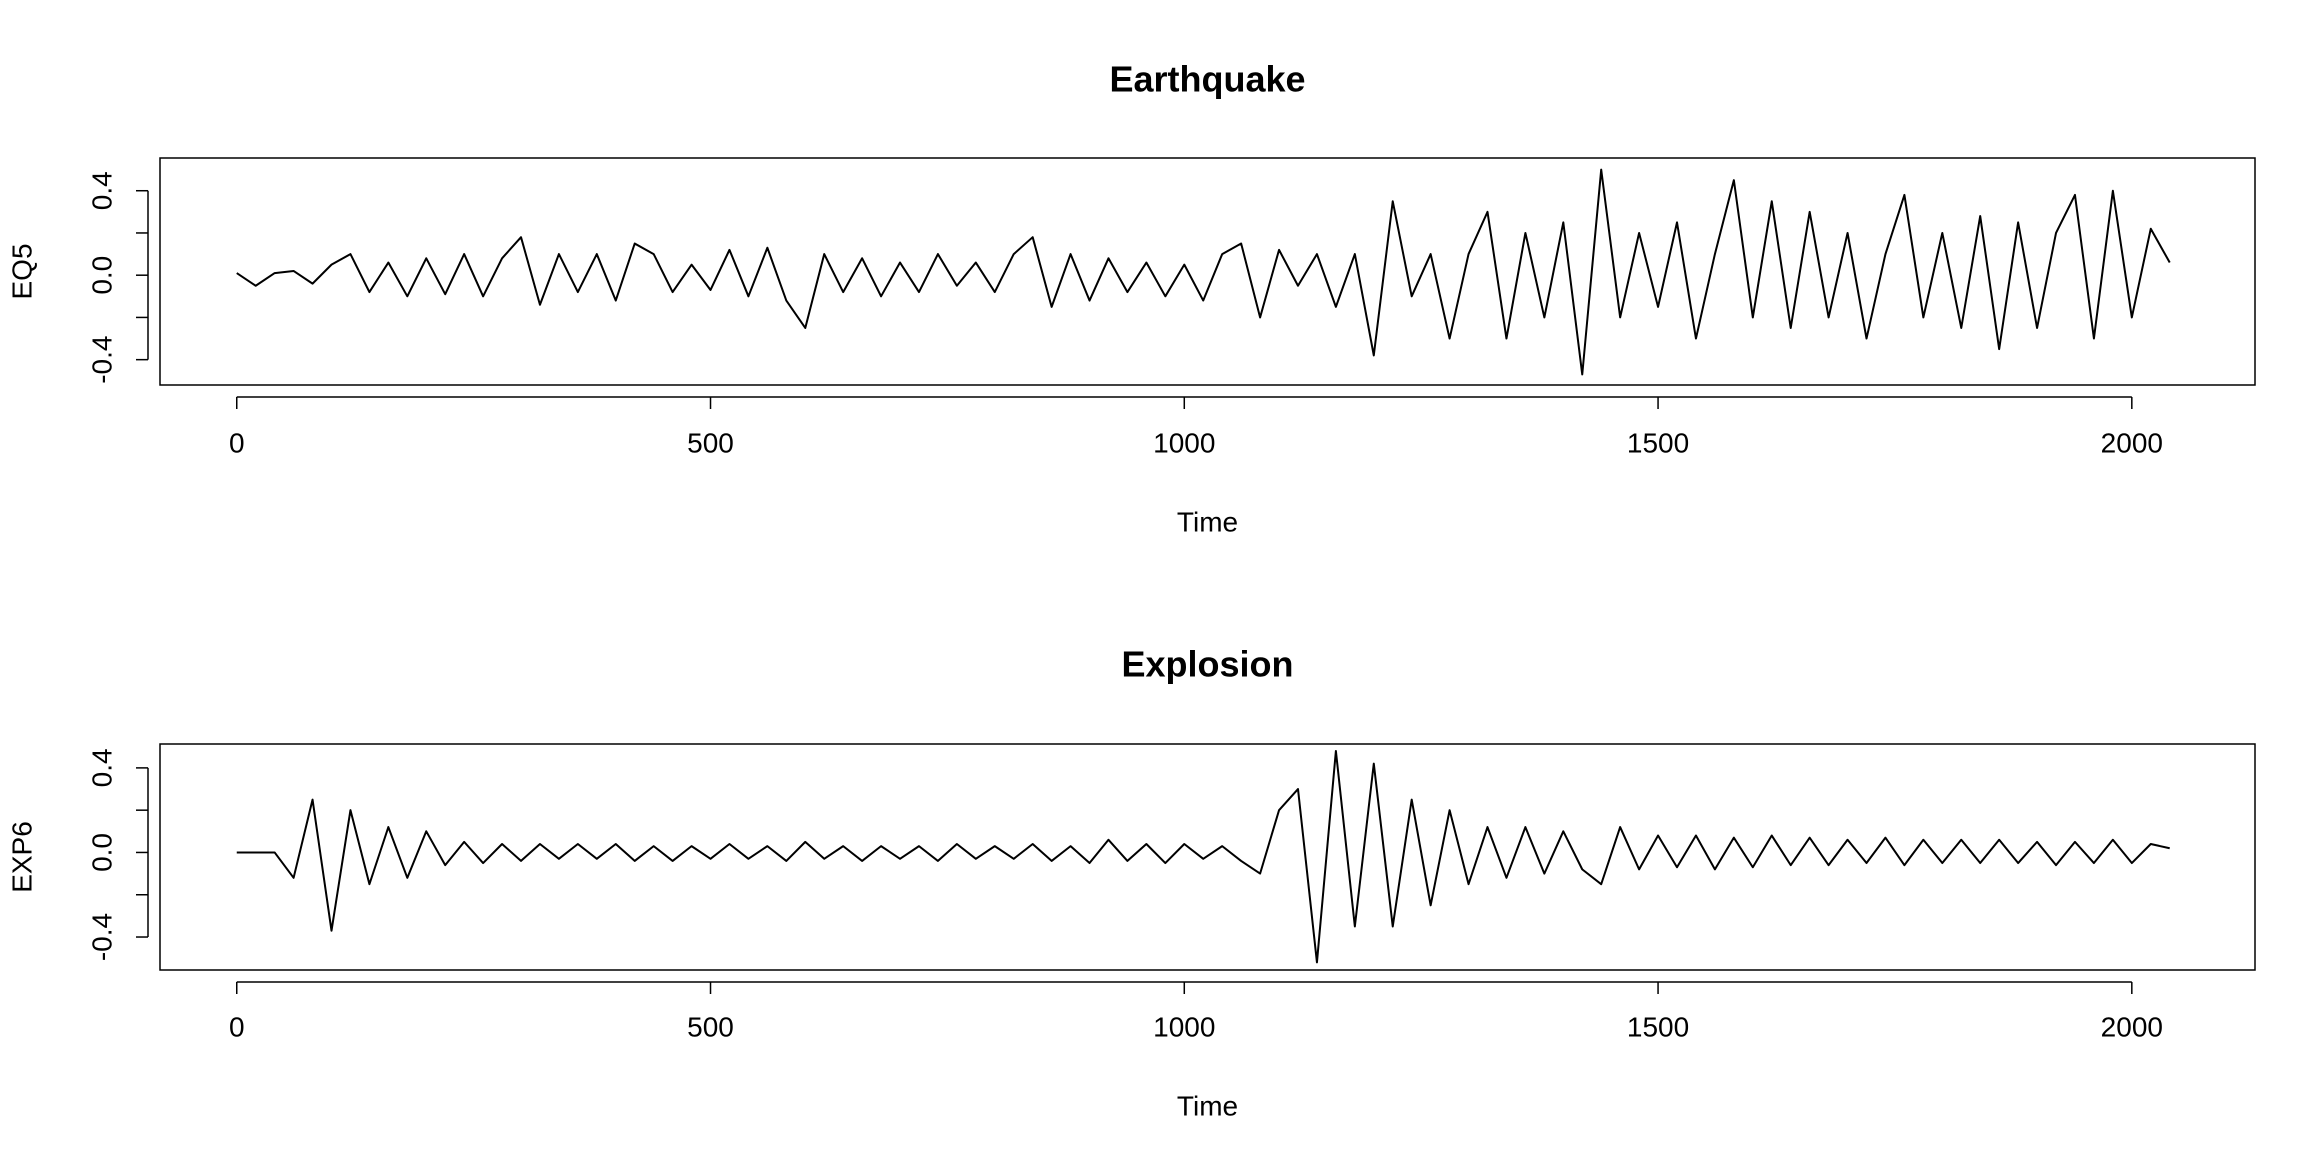 The image size is (2304, 1152). Describe the element at coordinates (1207, 664) in the screenshot. I see `chart-title: Explosion` at that location.